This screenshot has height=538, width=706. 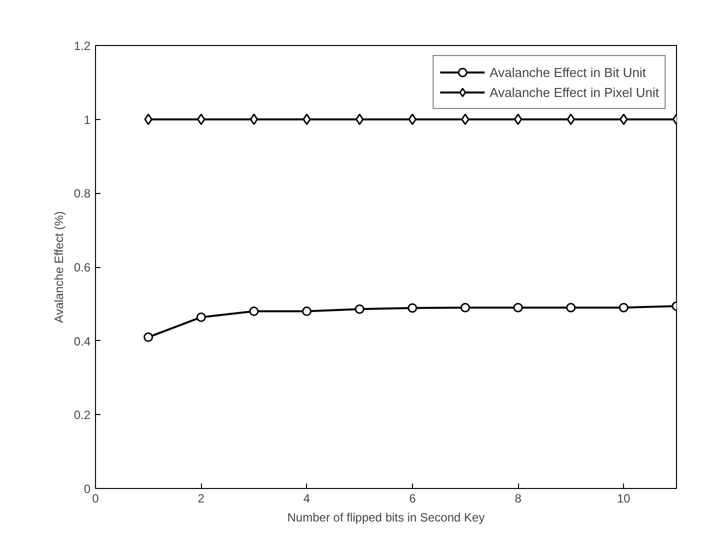 I want to click on x-tick-label: 10, so click(x=624, y=499).